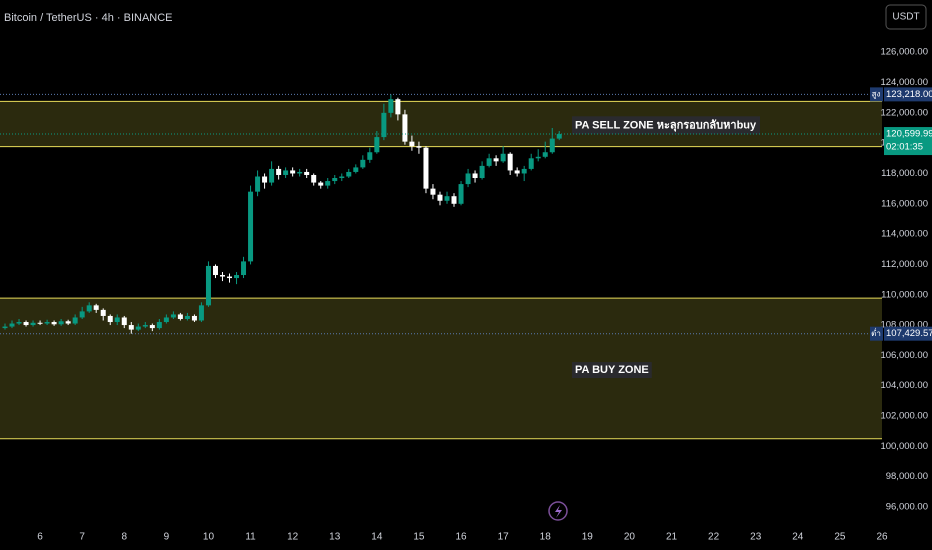  Describe the element at coordinates (904, 416) in the screenshot. I see `y-tick-label: 102,000.00` at that location.